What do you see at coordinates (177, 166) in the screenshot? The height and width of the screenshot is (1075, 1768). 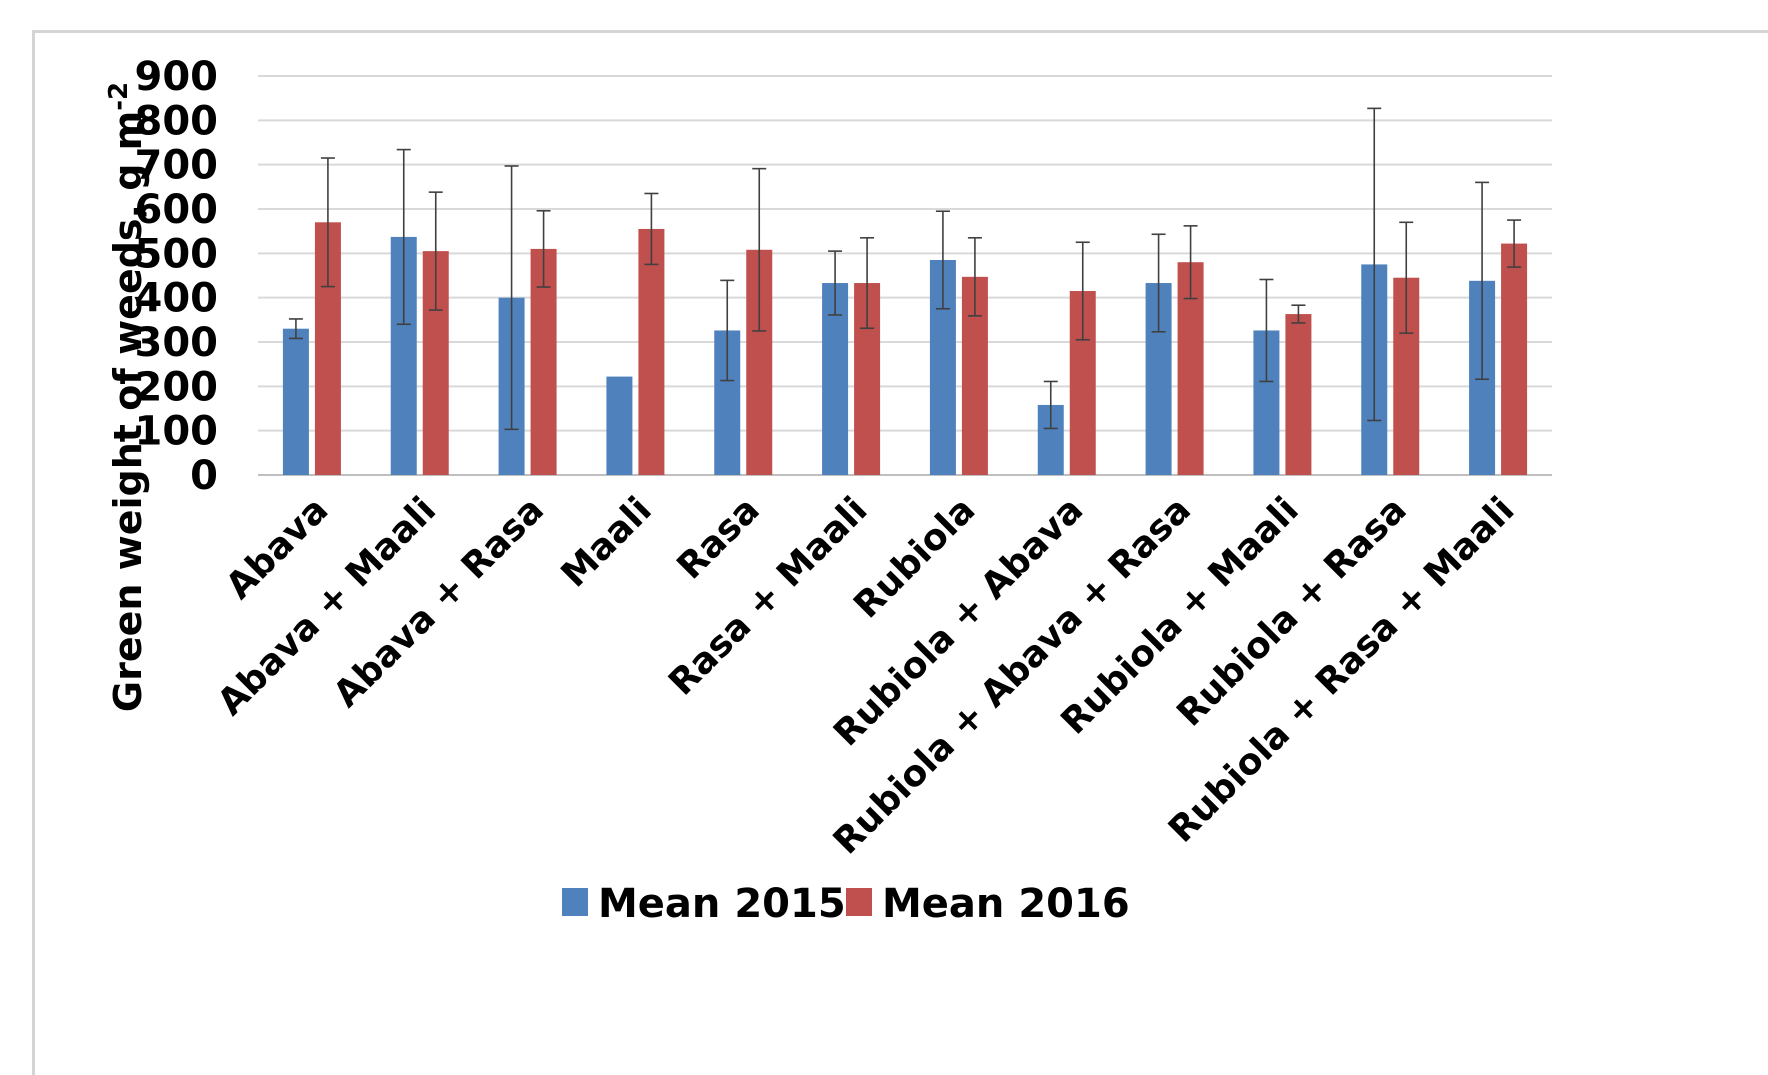 I see `y-tick-label: 700` at bounding box center [177, 166].